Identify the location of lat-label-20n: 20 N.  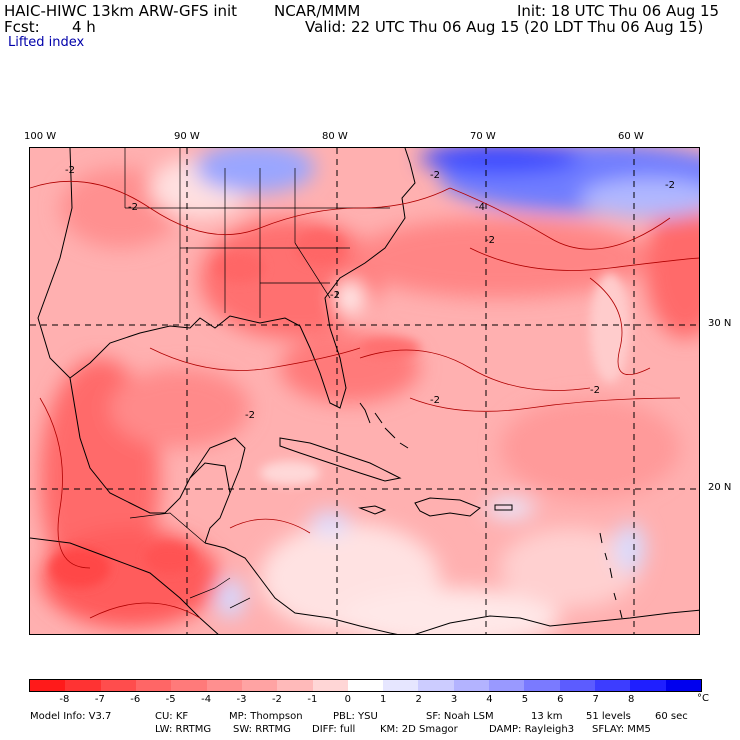
(720, 487).